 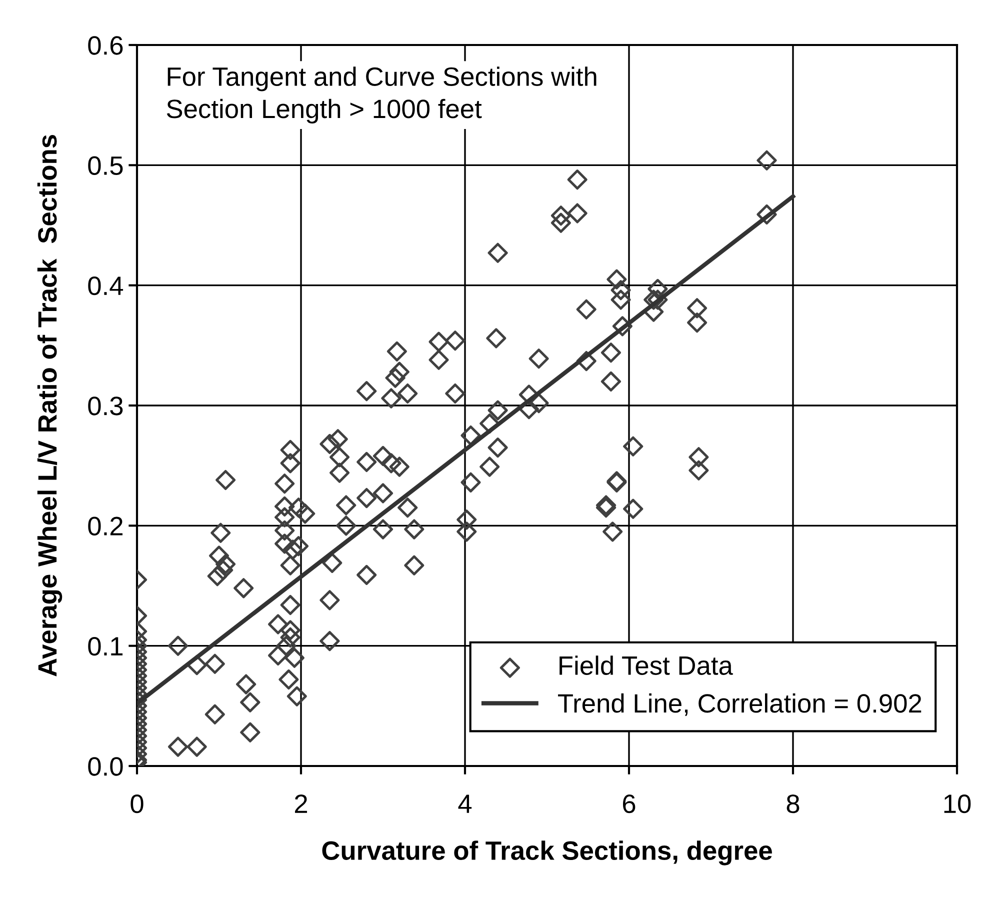 I want to click on x-tick-label: 6, so click(x=629, y=804).